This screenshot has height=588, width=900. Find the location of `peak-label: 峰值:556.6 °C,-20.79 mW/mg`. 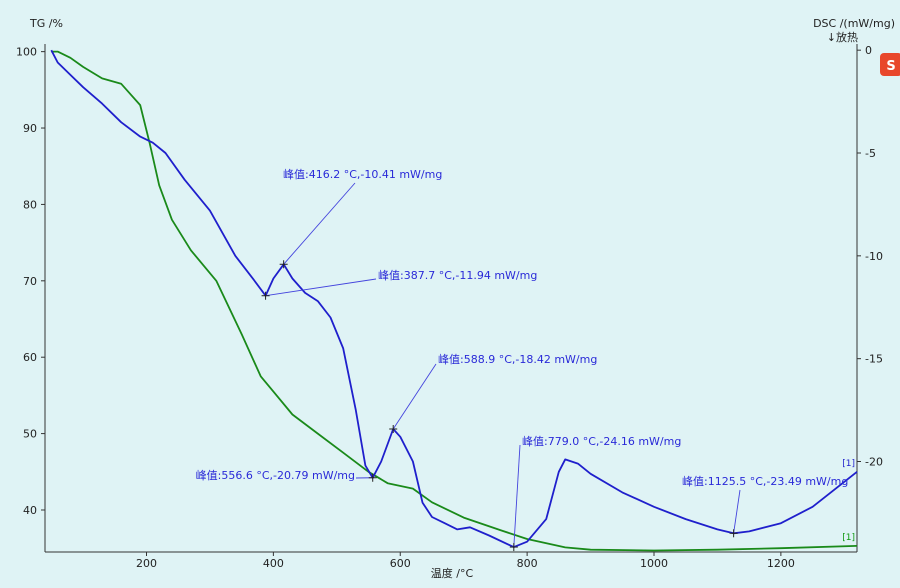

peak-label: 峰值:556.6 °C,-20.79 mW/mg is located at coordinates (275, 475).